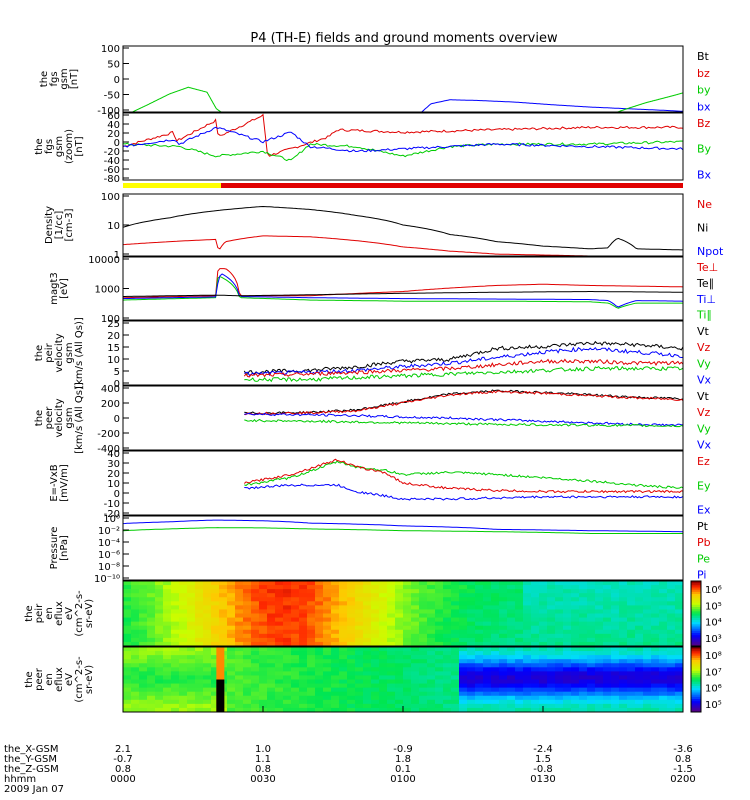 The width and height of the screenshot is (750, 800). What do you see at coordinates (54, 482) in the screenshot?
I see `y-axis-label-line: E=-VxB` at bounding box center [54, 482].